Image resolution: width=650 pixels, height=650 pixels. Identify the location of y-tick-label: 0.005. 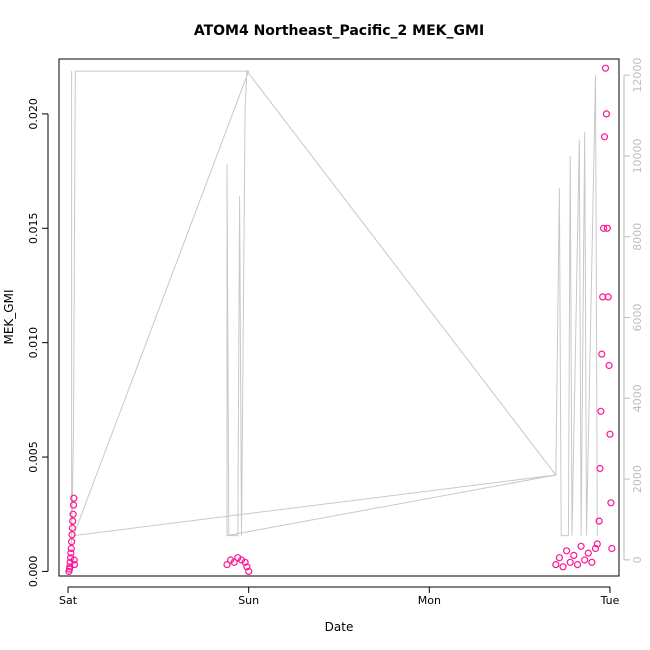
(33, 457).